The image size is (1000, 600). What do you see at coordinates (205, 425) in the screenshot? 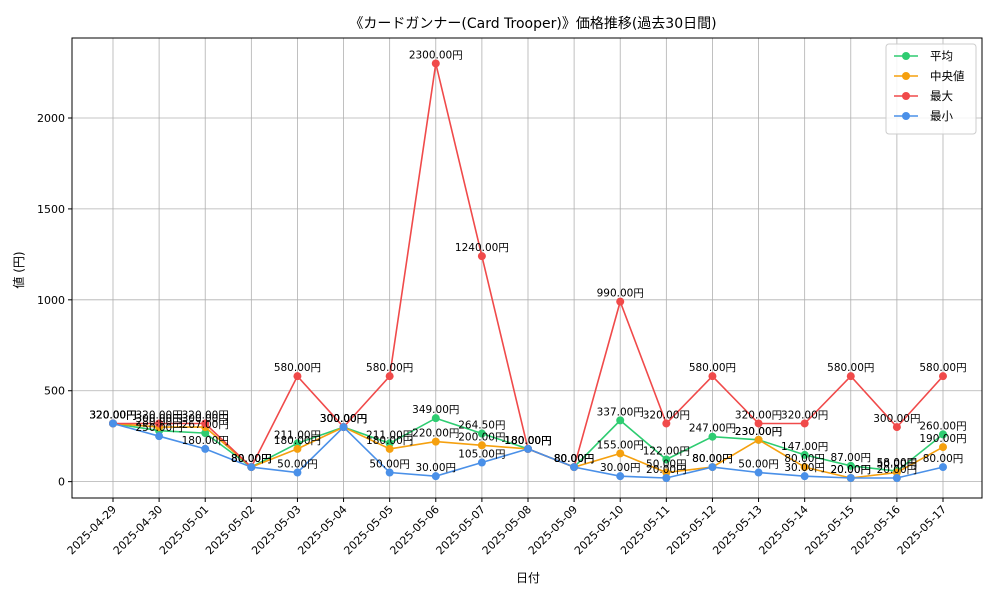
I see `data-label: 267.00円` at bounding box center [205, 425].